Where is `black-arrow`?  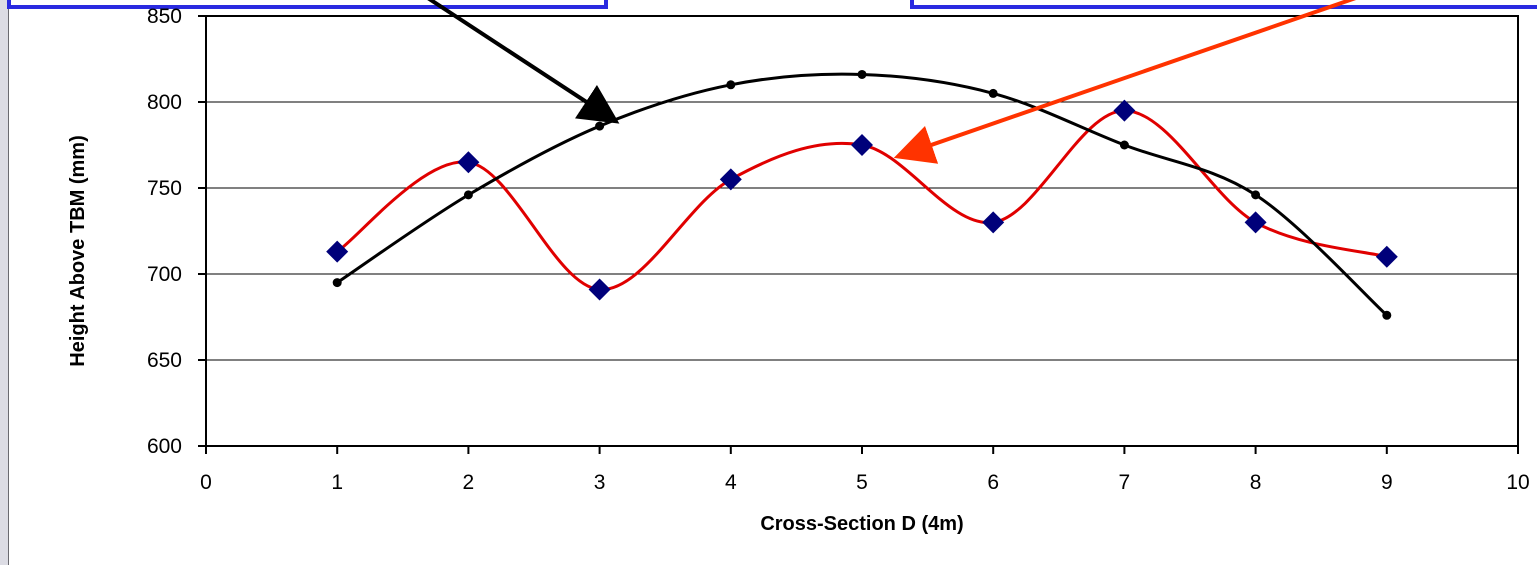
black-arrow is located at coordinates (523, 62).